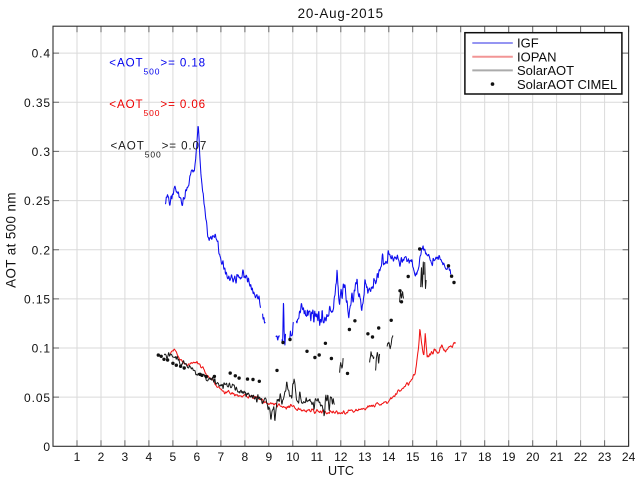 The height and width of the screenshot is (480, 640). I want to click on svg-text: 18, so click(485, 457).